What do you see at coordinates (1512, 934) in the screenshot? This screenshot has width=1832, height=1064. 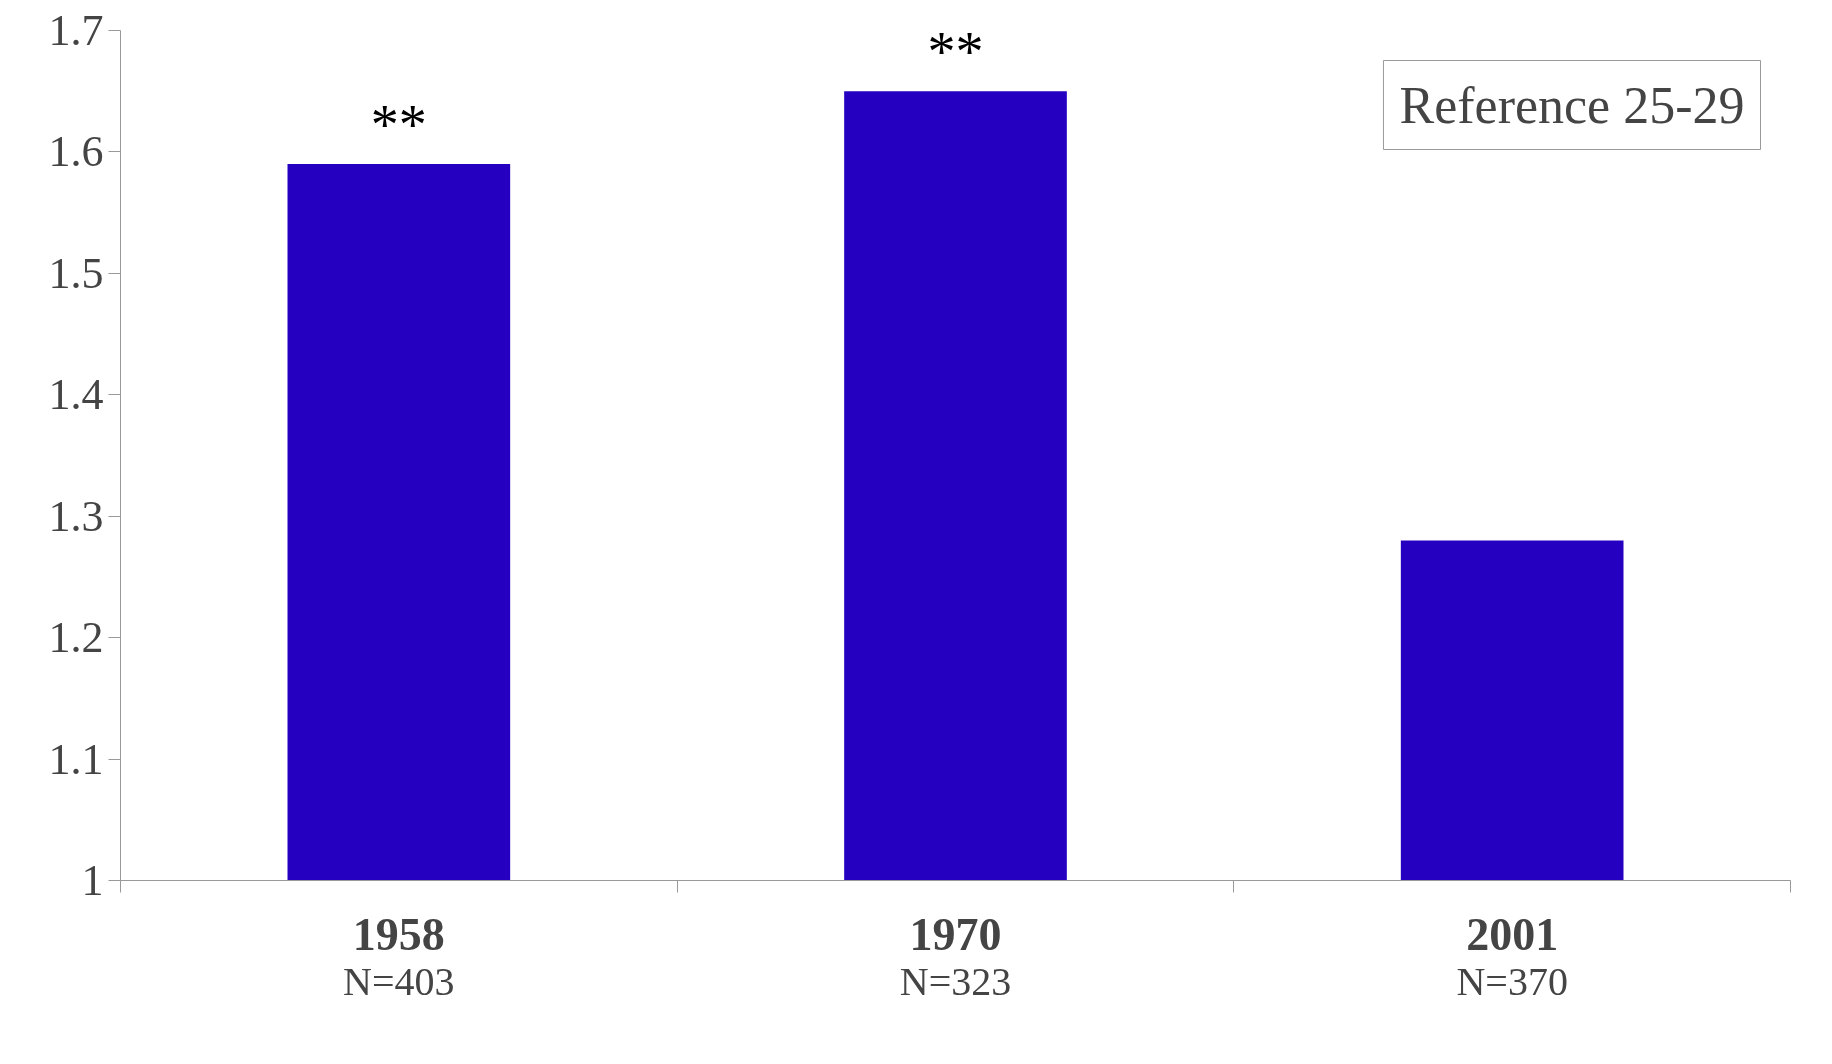 I see `x-tick-label: 2001` at bounding box center [1512, 934].